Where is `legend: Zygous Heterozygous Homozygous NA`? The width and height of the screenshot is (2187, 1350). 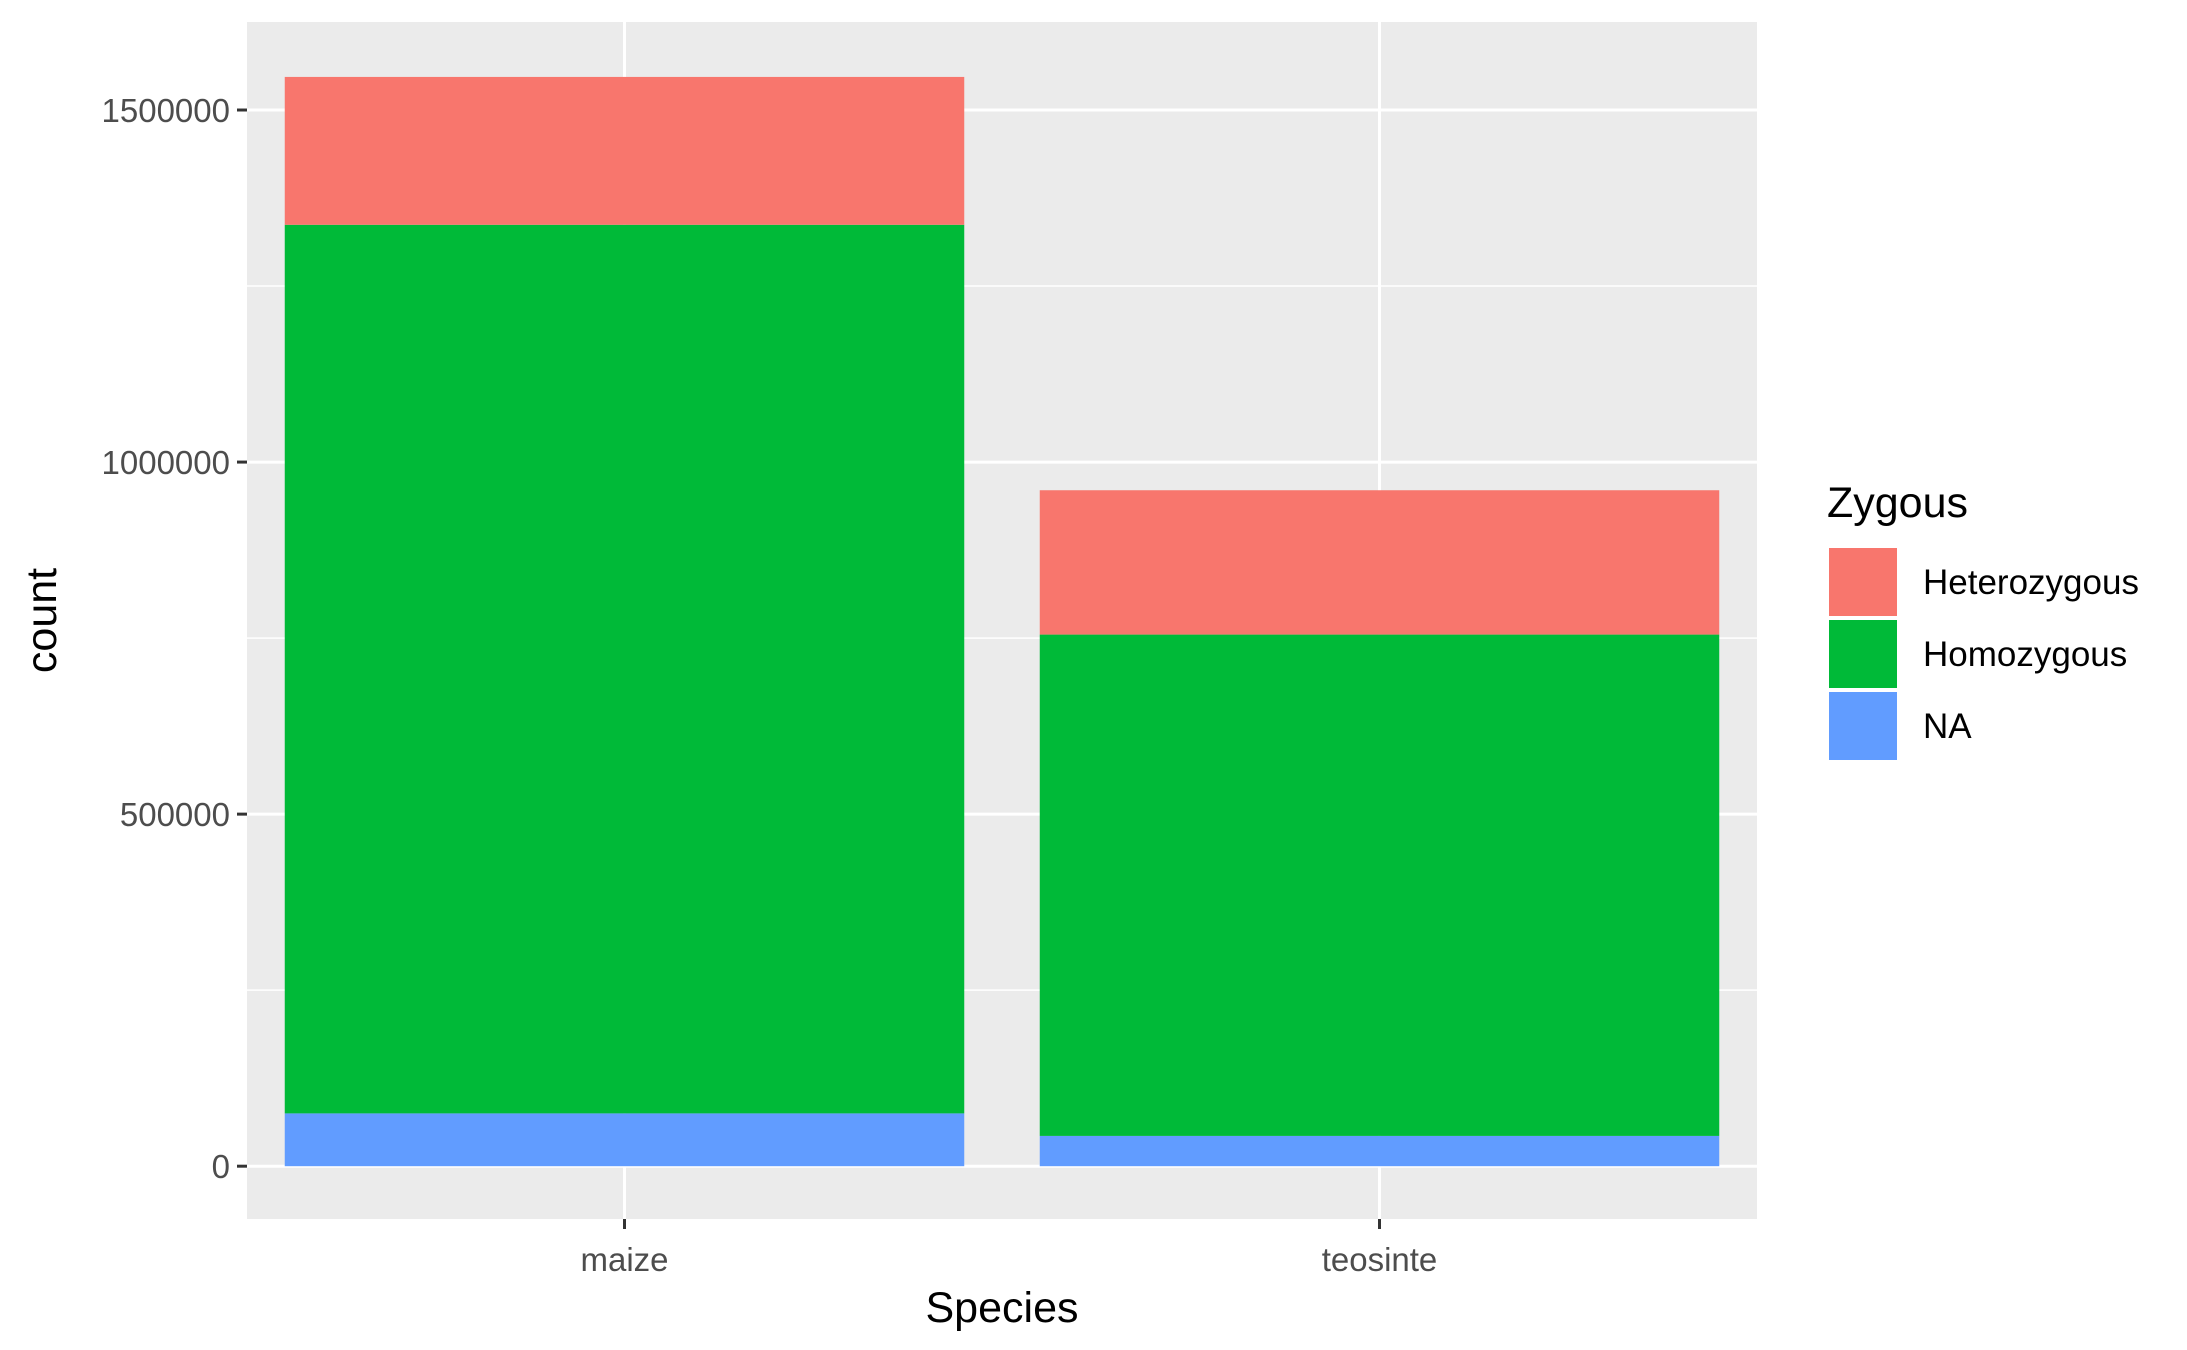 legend: Zygous Heterozygous Homozygous NA is located at coordinates (1983, 619).